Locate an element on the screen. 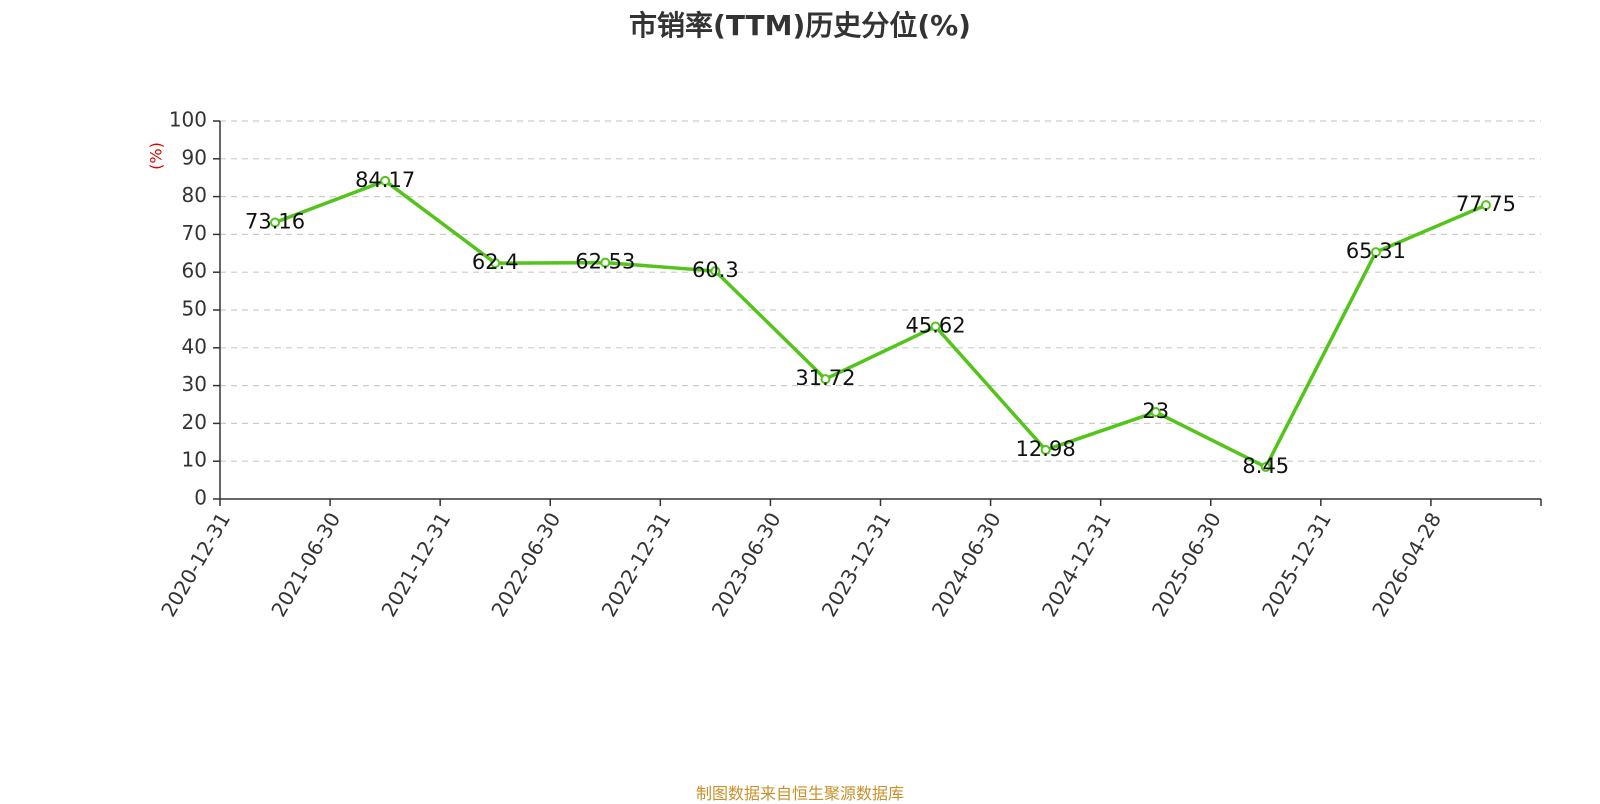 This screenshot has height=804, width=1600. data-label: 31.72 is located at coordinates (825, 378).